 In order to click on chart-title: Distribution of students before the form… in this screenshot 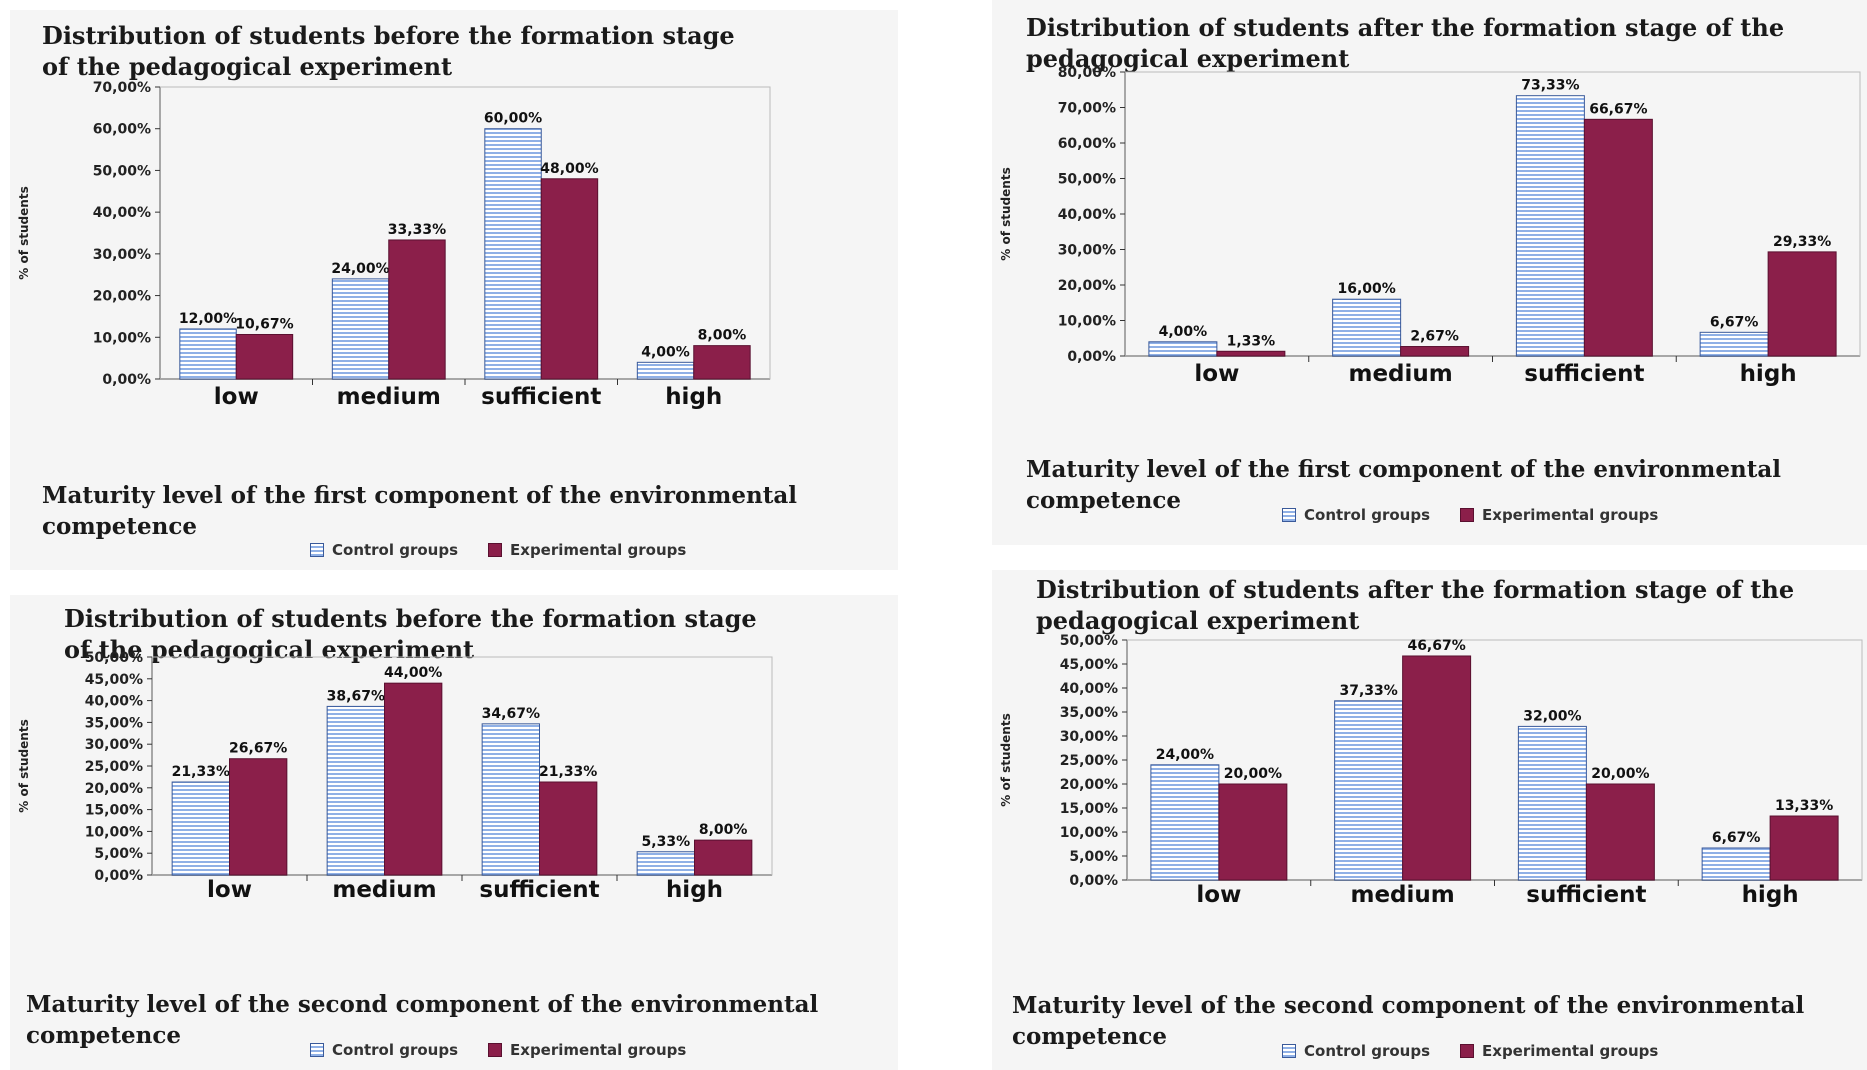, I will do `click(410, 634)`.